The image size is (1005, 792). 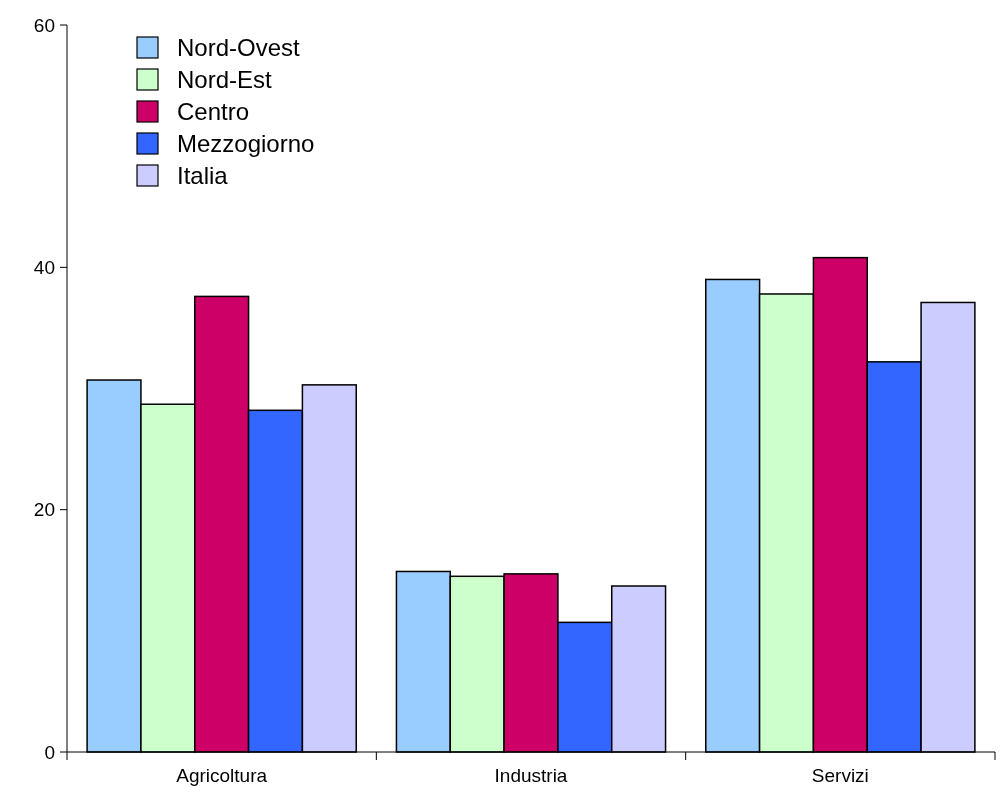 What do you see at coordinates (239, 48) in the screenshot?
I see `legend-label: Nord-Ovest` at bounding box center [239, 48].